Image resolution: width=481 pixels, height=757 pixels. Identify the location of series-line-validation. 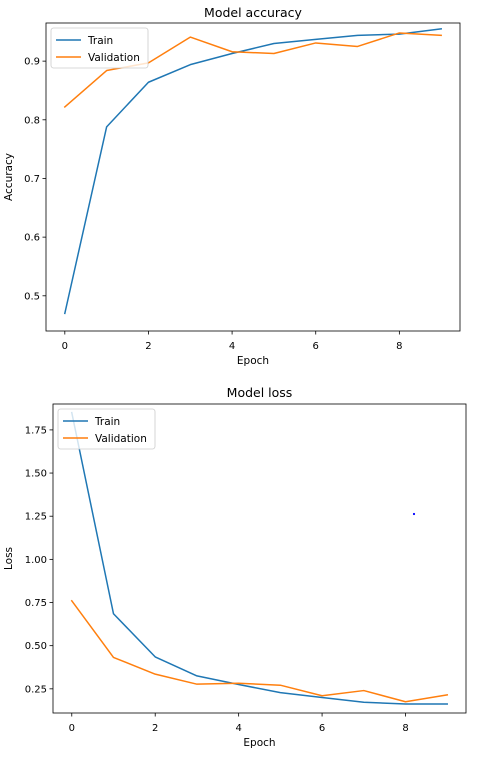
(259, 651).